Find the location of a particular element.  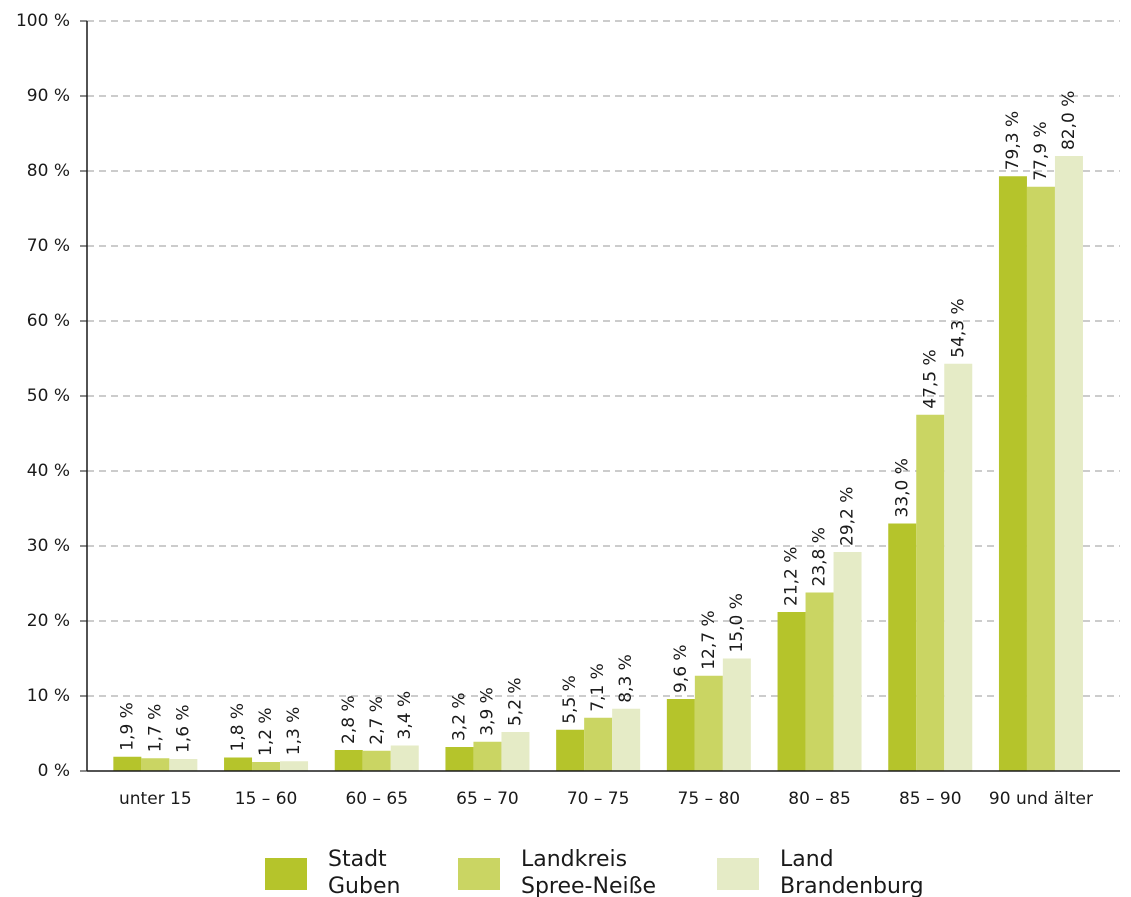

x-tick-label: 60 – 65 is located at coordinates (376, 799).